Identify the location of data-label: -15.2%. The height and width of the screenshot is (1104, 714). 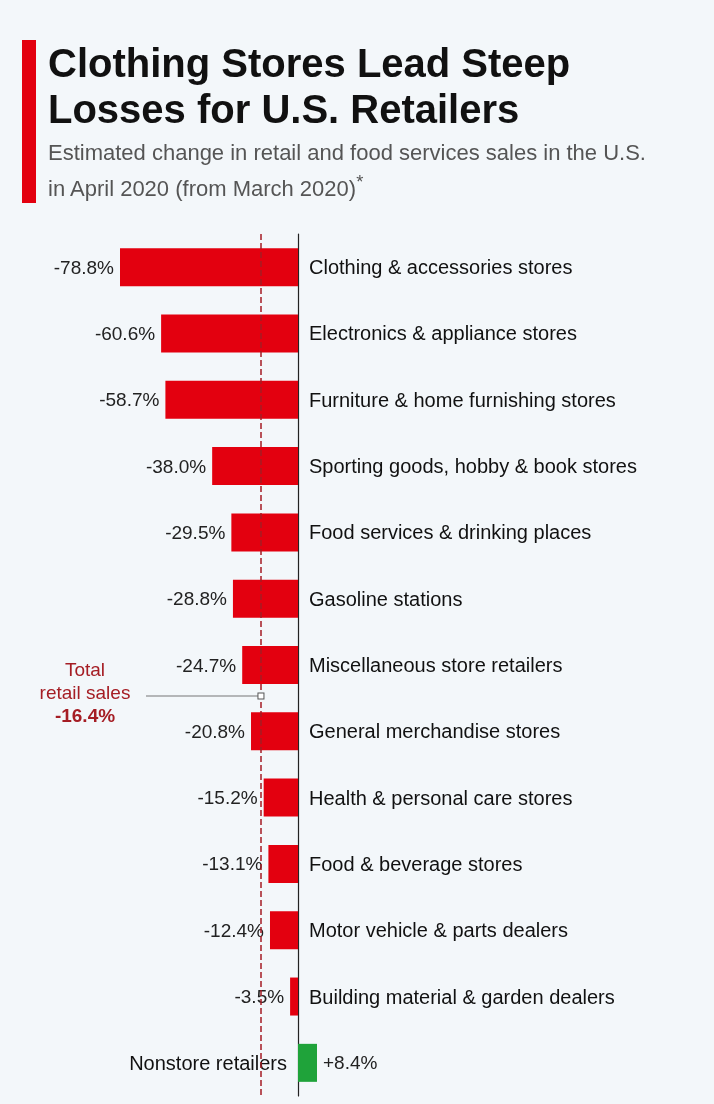
(227, 798).